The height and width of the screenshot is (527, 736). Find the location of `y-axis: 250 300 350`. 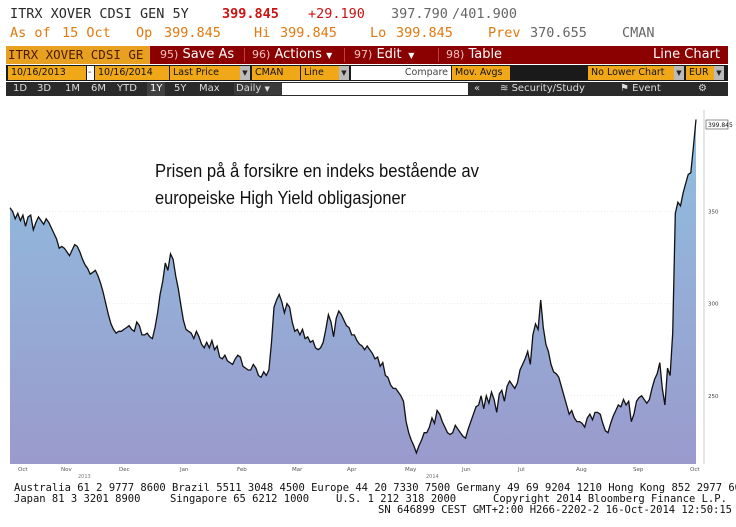

y-axis: 250 300 350 is located at coordinates (711, 287).